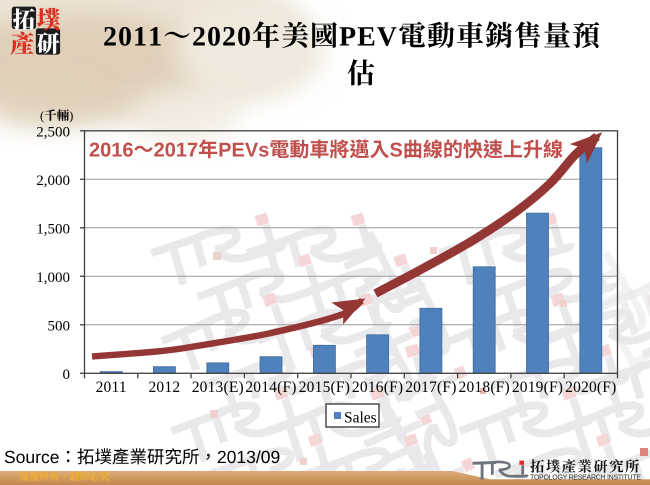 Image resolution: width=650 pixels, height=485 pixels. Describe the element at coordinates (585, 477) in the screenshot. I see `svg-text: TOPOLOGY RESEARCH INSTITUTE` at that location.